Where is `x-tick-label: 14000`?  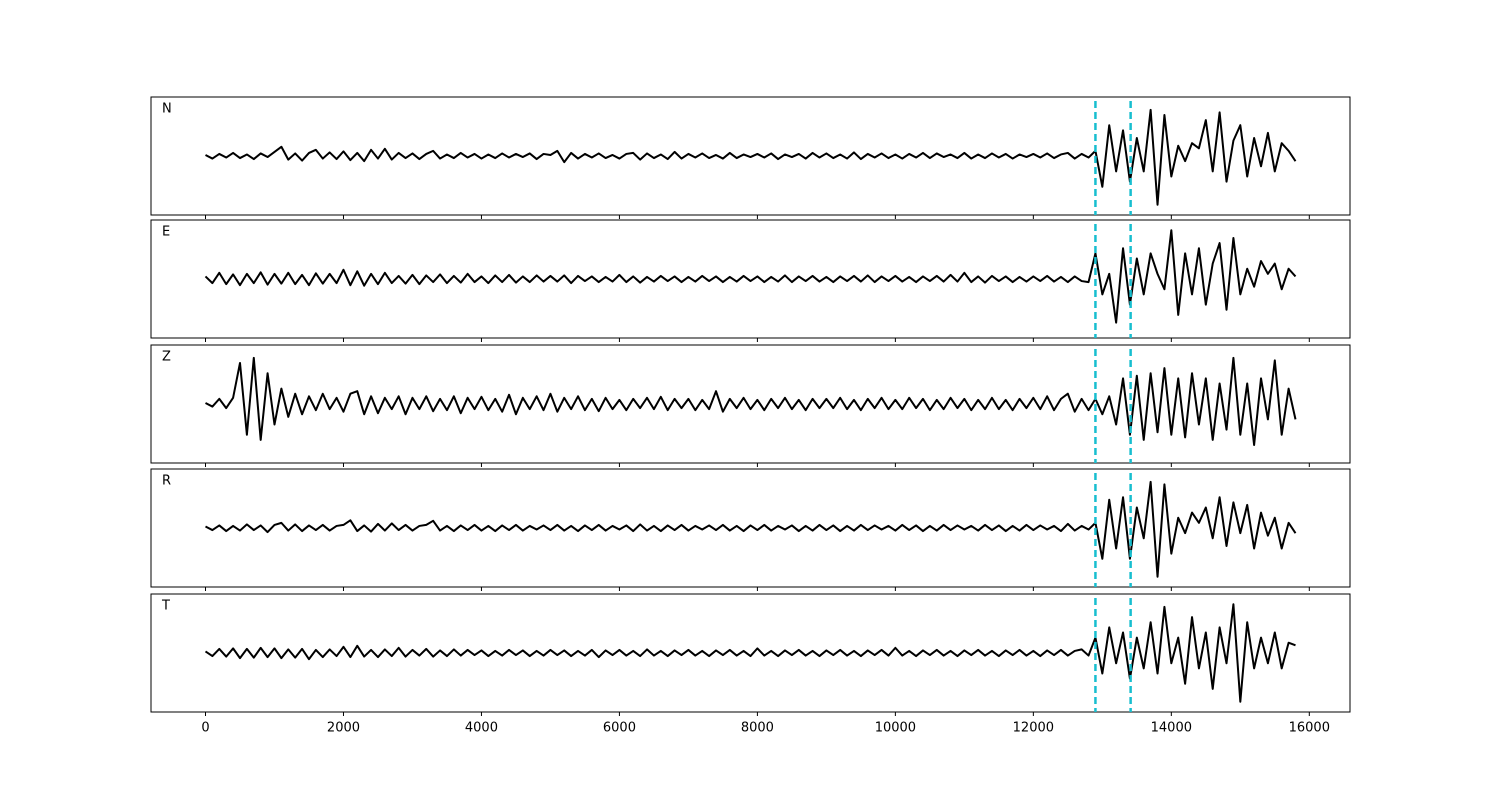
x-tick-label: 14000 is located at coordinates (1171, 728).